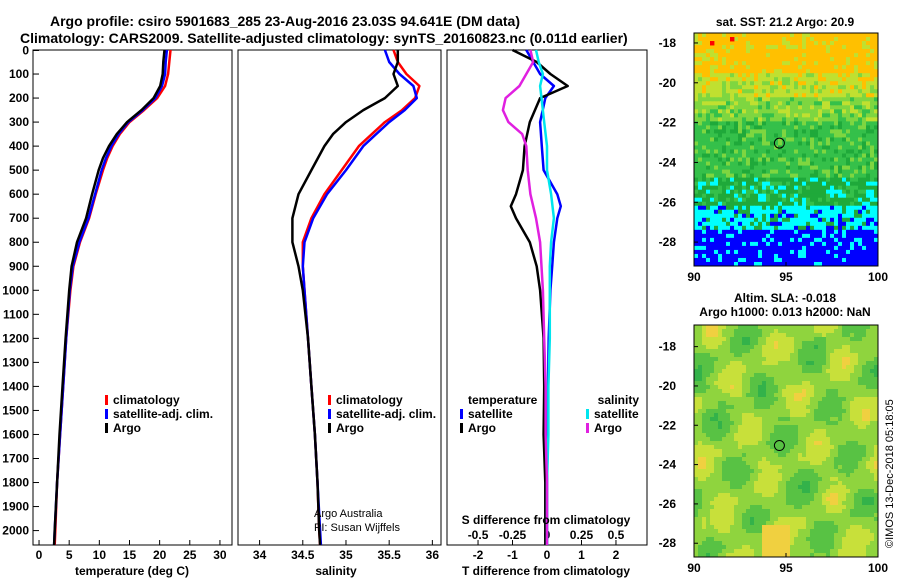 The image size is (900, 580). What do you see at coordinates (668, 202) in the screenshot?
I see `latitude-tick-label: -26` at bounding box center [668, 202].